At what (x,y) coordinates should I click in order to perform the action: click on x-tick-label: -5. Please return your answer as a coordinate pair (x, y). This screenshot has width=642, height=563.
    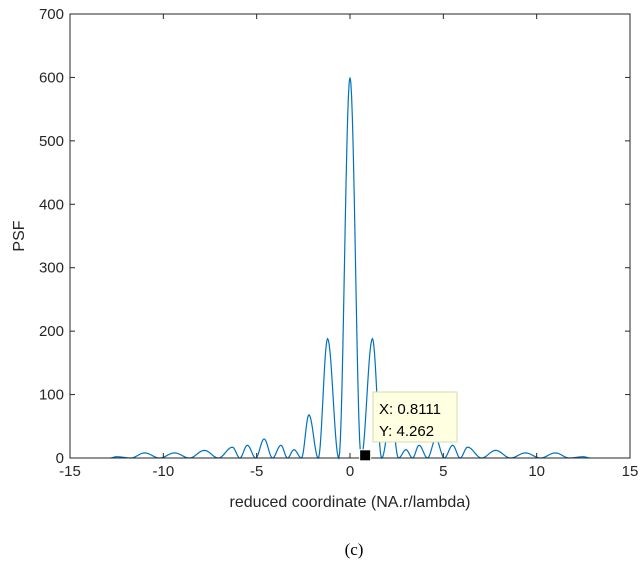
    Looking at the image, I should click on (256, 471).